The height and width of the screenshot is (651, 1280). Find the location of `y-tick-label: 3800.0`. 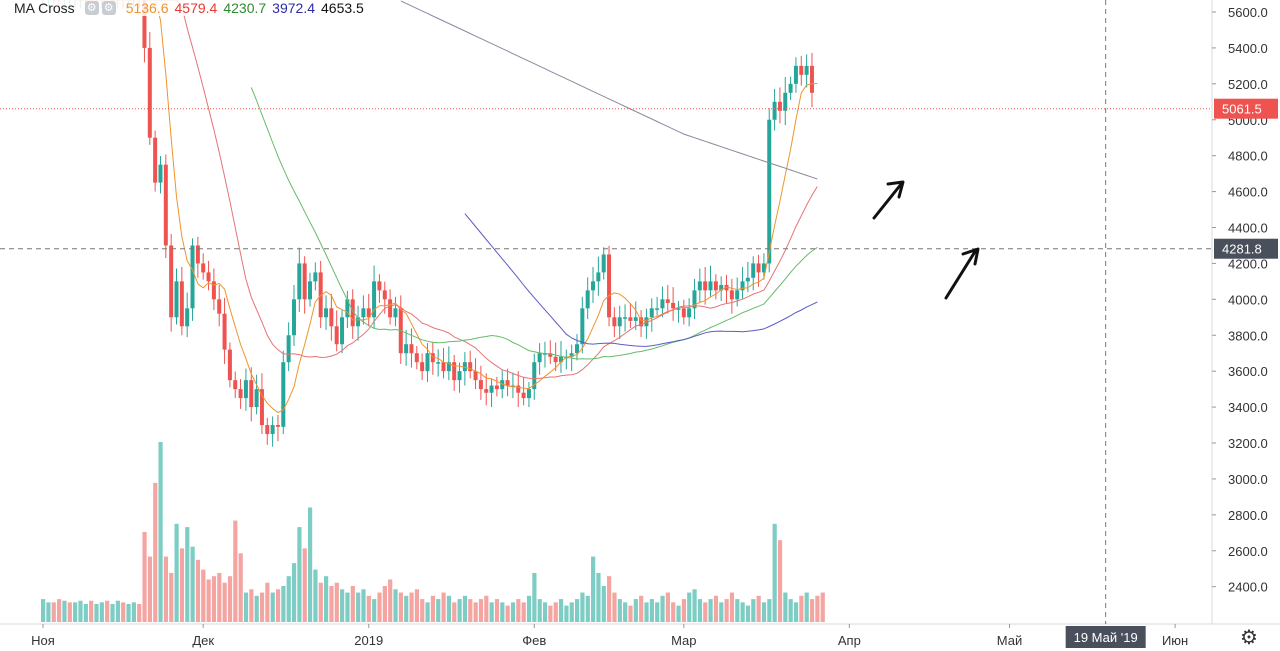

y-tick-label: 3800.0 is located at coordinates (1248, 335).